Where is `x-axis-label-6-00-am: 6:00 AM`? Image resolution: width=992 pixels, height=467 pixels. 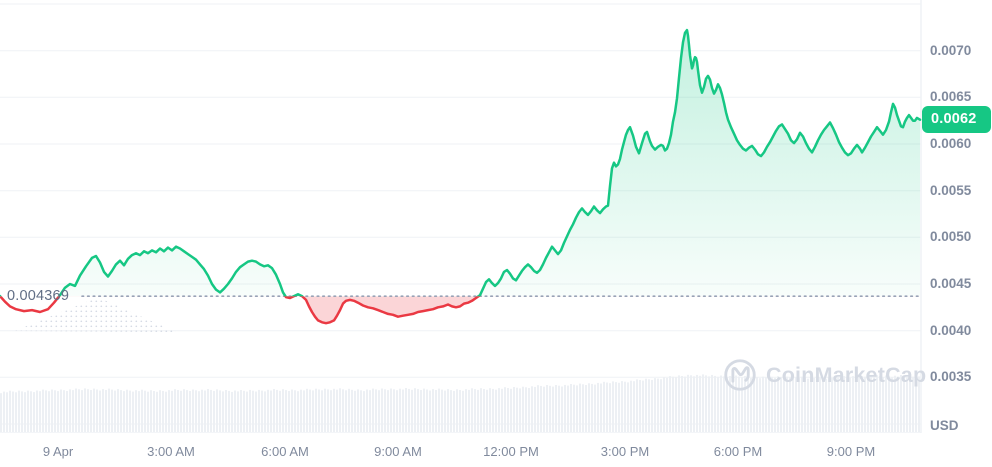
x-axis-label-6-00-am: 6:00 AM is located at coordinates (285, 451).